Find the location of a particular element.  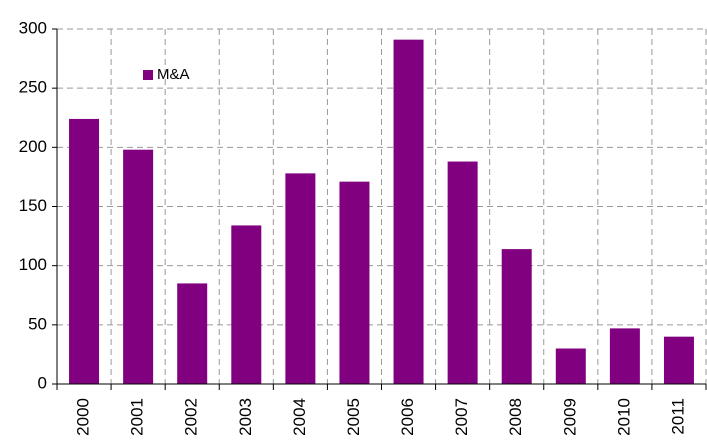

legend-swatch is located at coordinates (148, 75).